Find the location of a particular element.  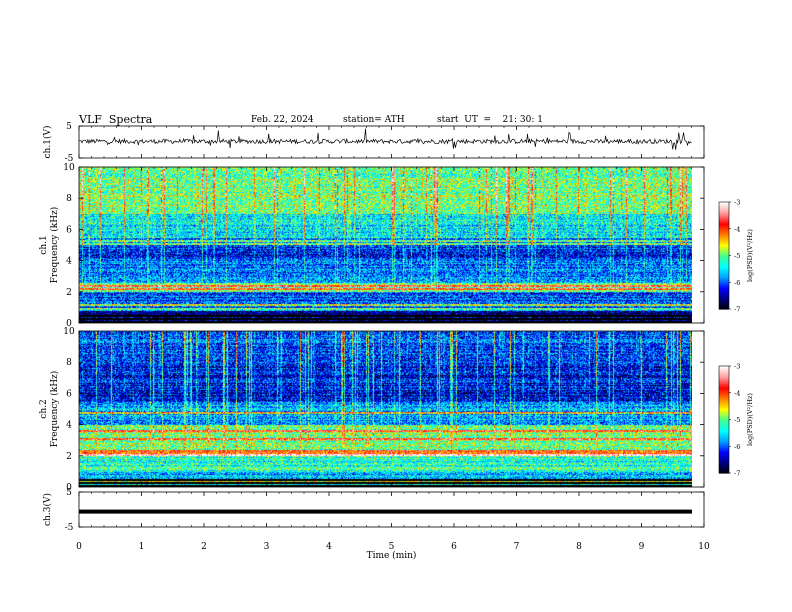

s2-ytick-label: 10 is located at coordinates (69, 332).